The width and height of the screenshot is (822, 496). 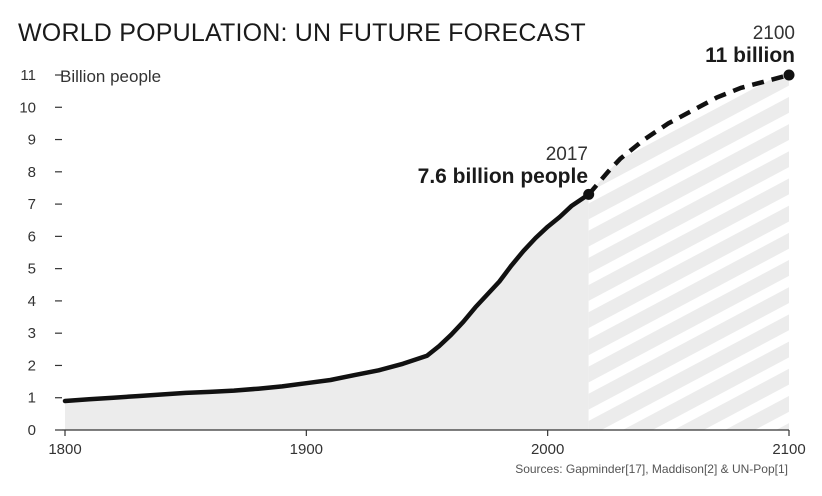 I want to click on annotation-2100-year: 2100, so click(x=774, y=33).